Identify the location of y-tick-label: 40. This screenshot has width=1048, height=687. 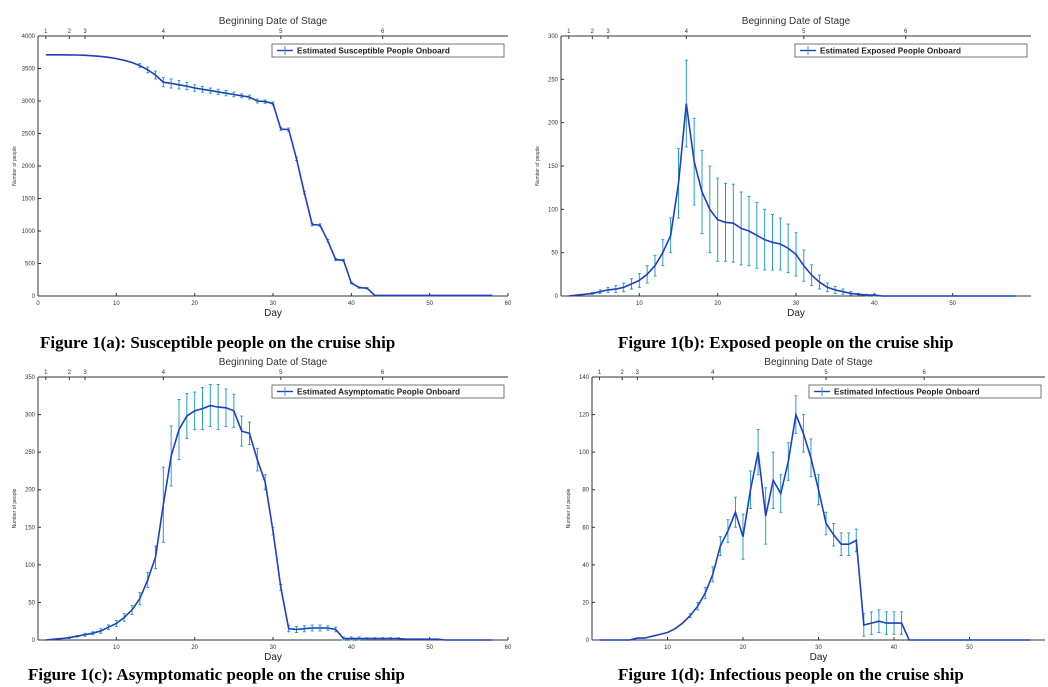
(585, 566).